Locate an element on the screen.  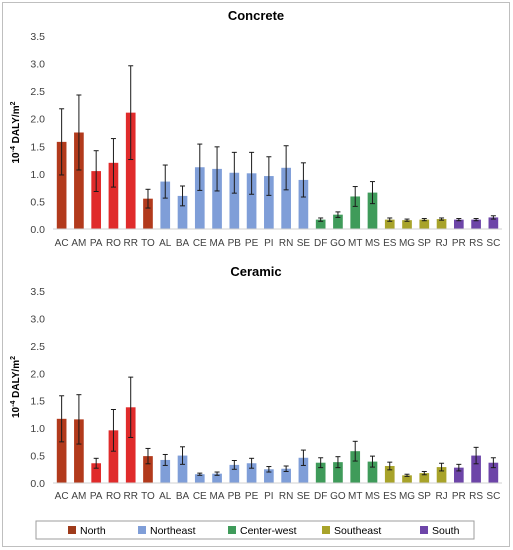
bar-pa is located at coordinates (96, 473).